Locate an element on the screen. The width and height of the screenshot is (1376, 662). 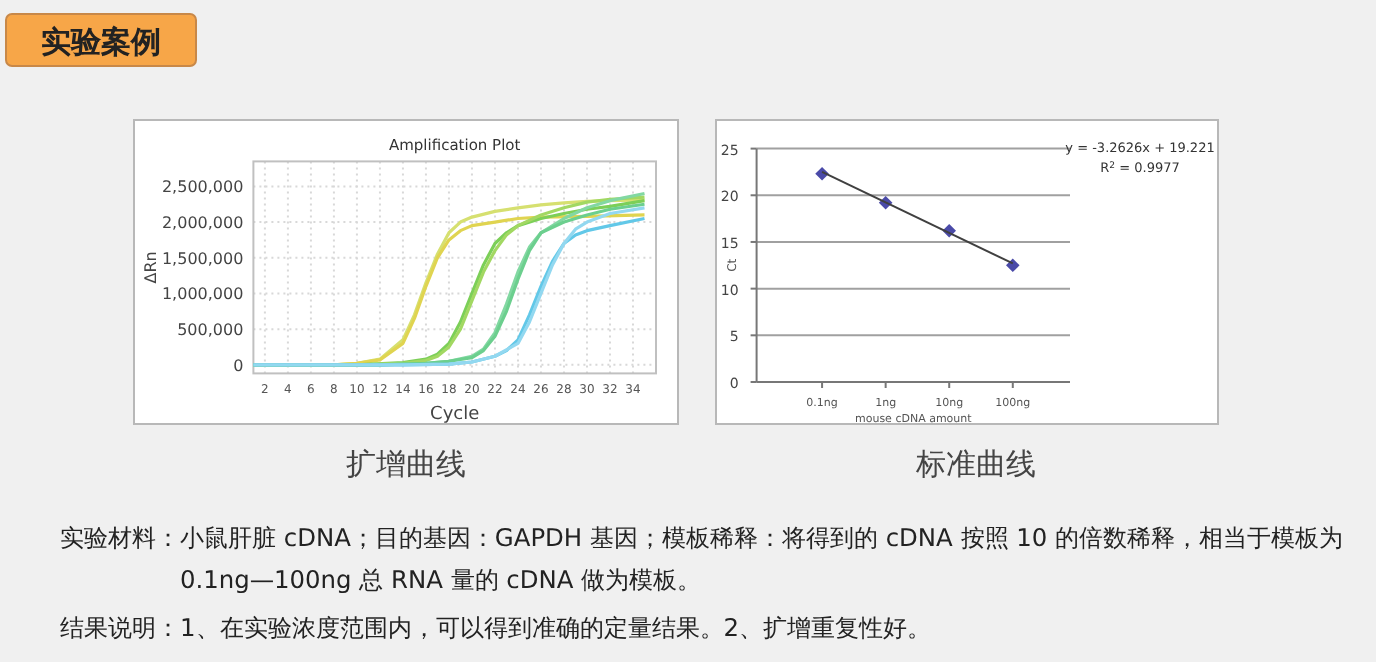
y-tick-label: 500,000 is located at coordinates (210, 330).